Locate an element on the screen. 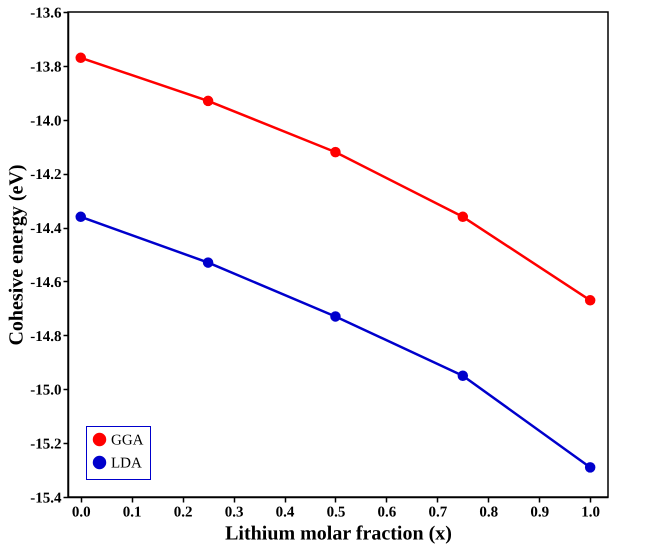 The width and height of the screenshot is (667, 551). y-tick-label: -13.6 is located at coordinates (46, 14).